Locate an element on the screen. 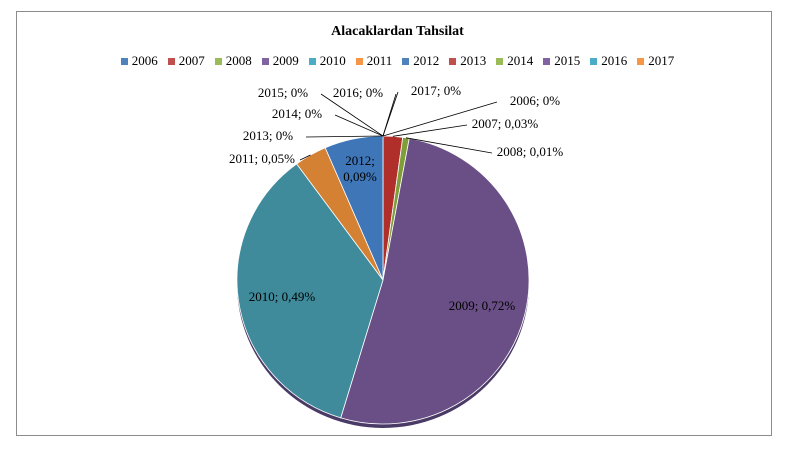 This screenshot has width=795, height=458. legend-label-2012: 2012 is located at coordinates (426, 60).